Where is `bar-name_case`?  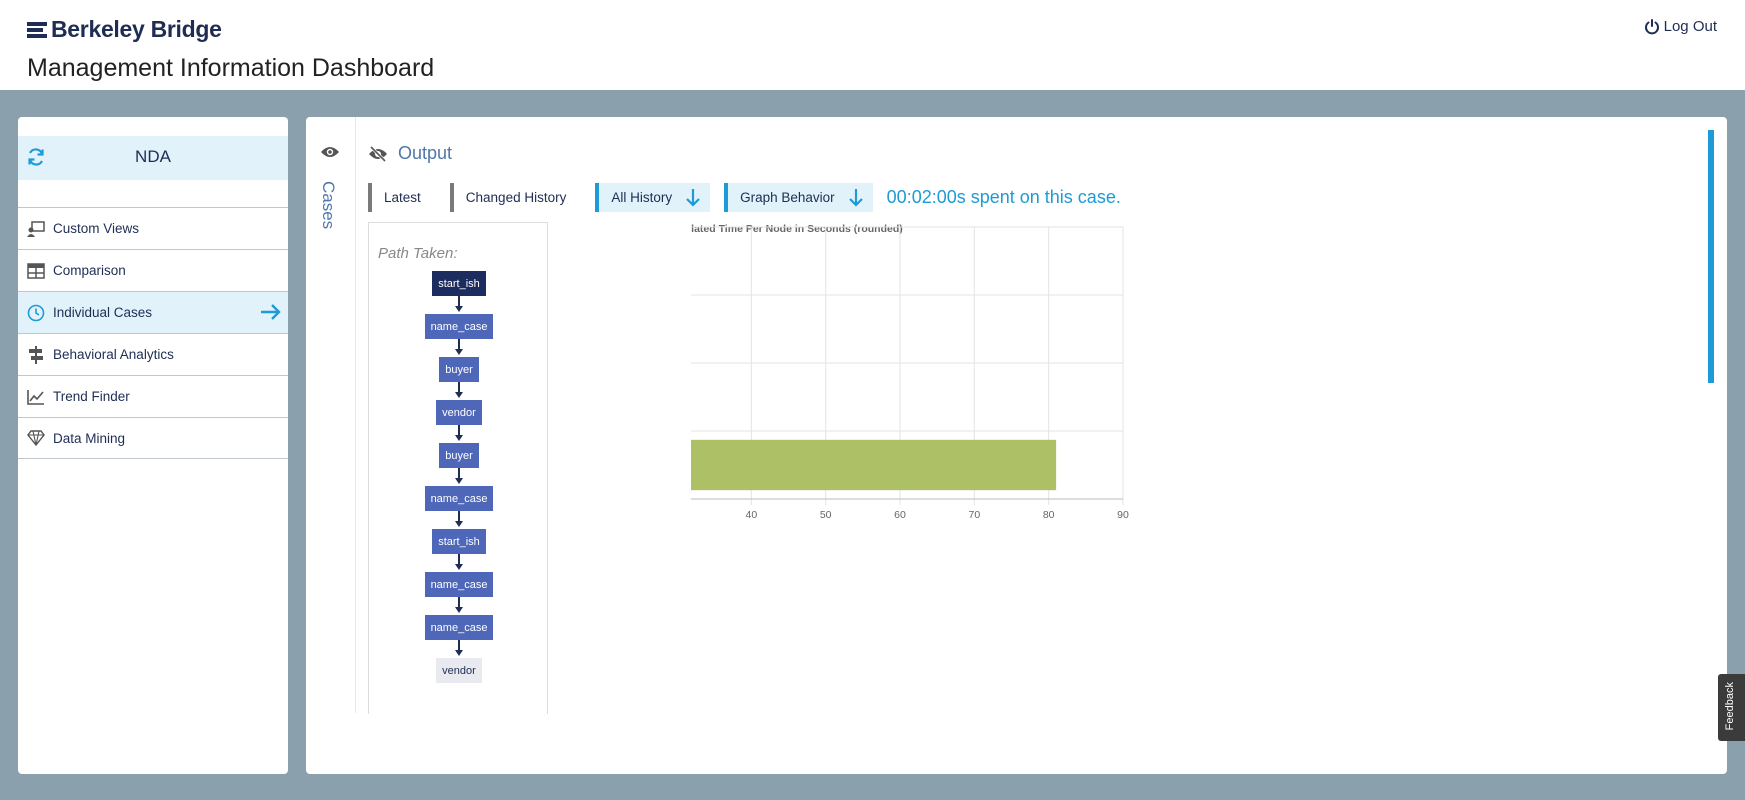
bar-name_case is located at coordinates (755, 465).